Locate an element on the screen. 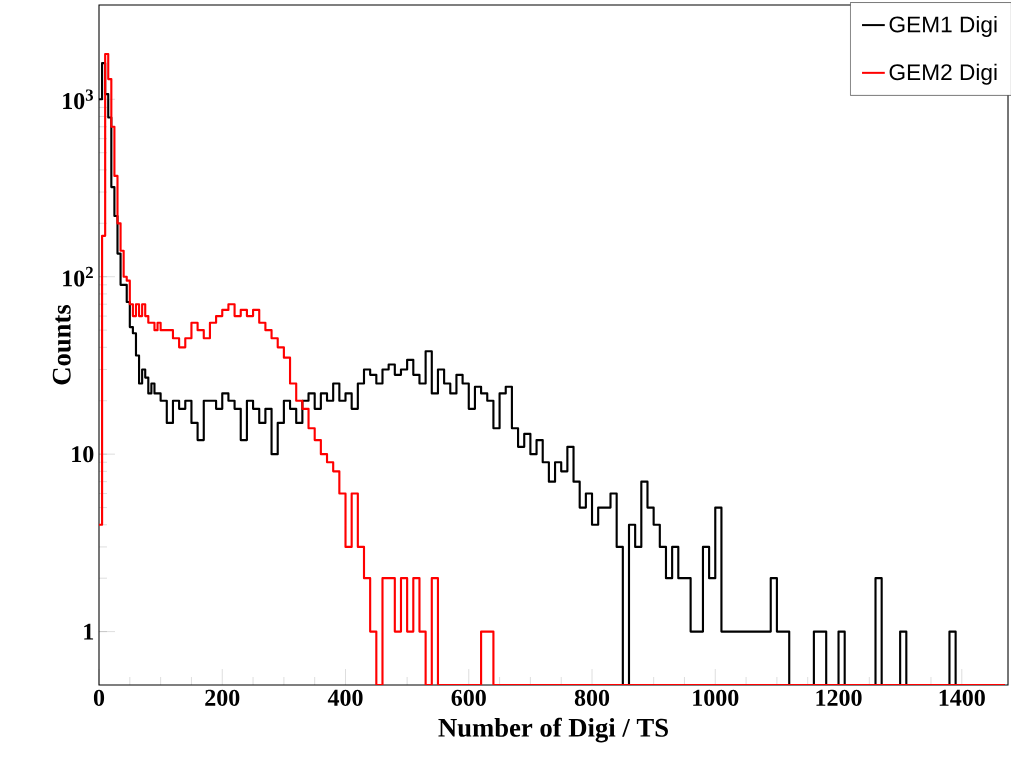  x-tick-label: 400 is located at coordinates (345, 697).